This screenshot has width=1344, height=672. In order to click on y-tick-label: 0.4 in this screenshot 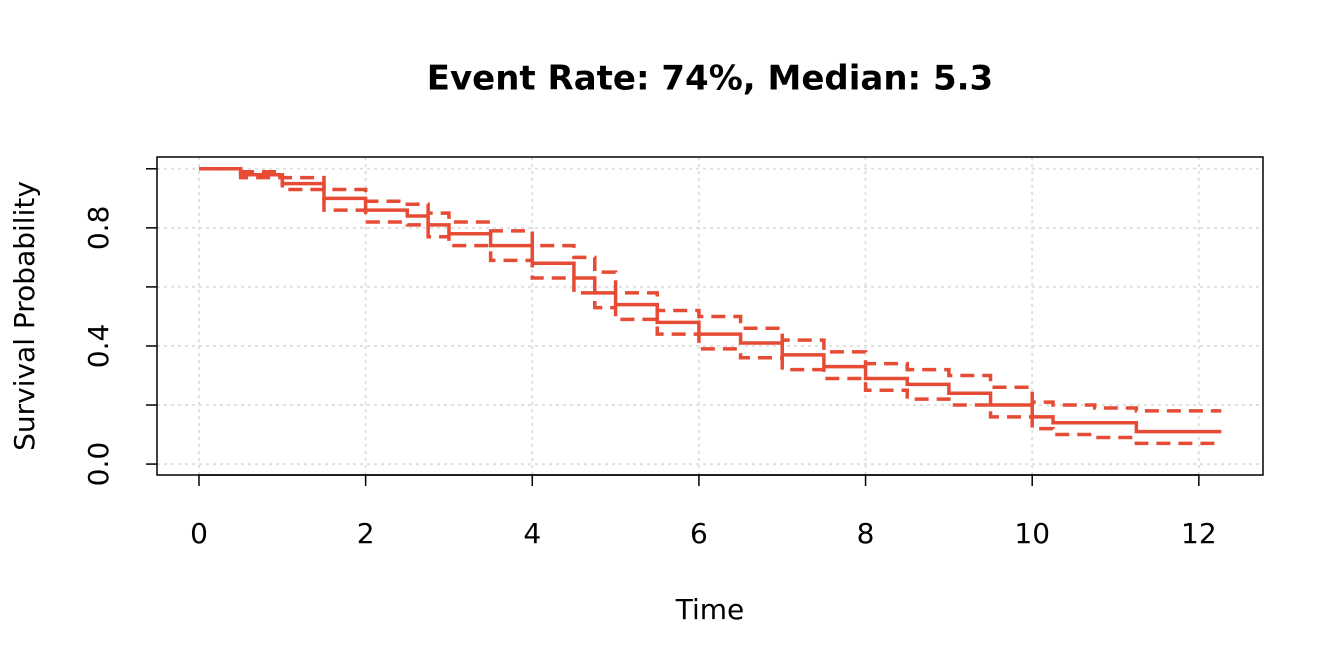, I will do `click(98, 346)`.